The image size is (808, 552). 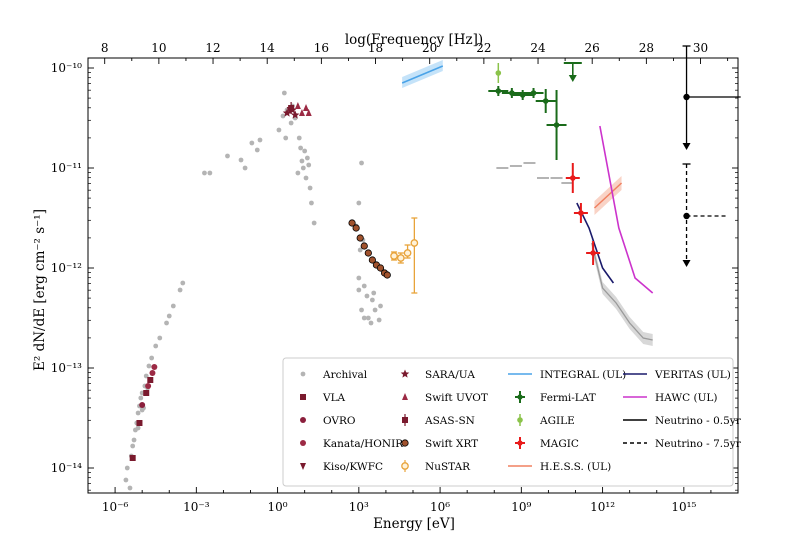 I want to click on legend-entry: Kiso/KWFC, so click(x=341, y=467).